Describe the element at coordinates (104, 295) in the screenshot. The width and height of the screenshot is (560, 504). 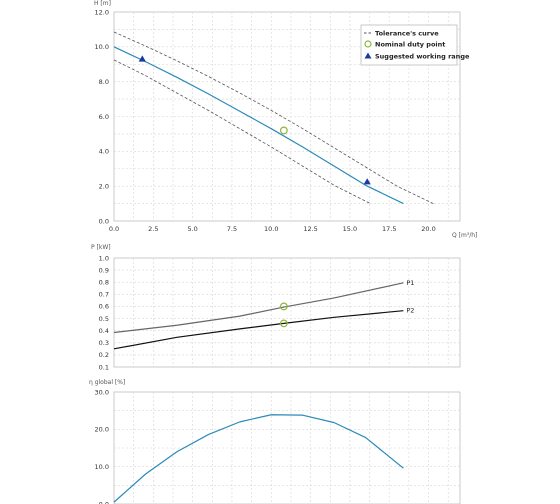
I see `y-tick-label: 0.7` at that location.